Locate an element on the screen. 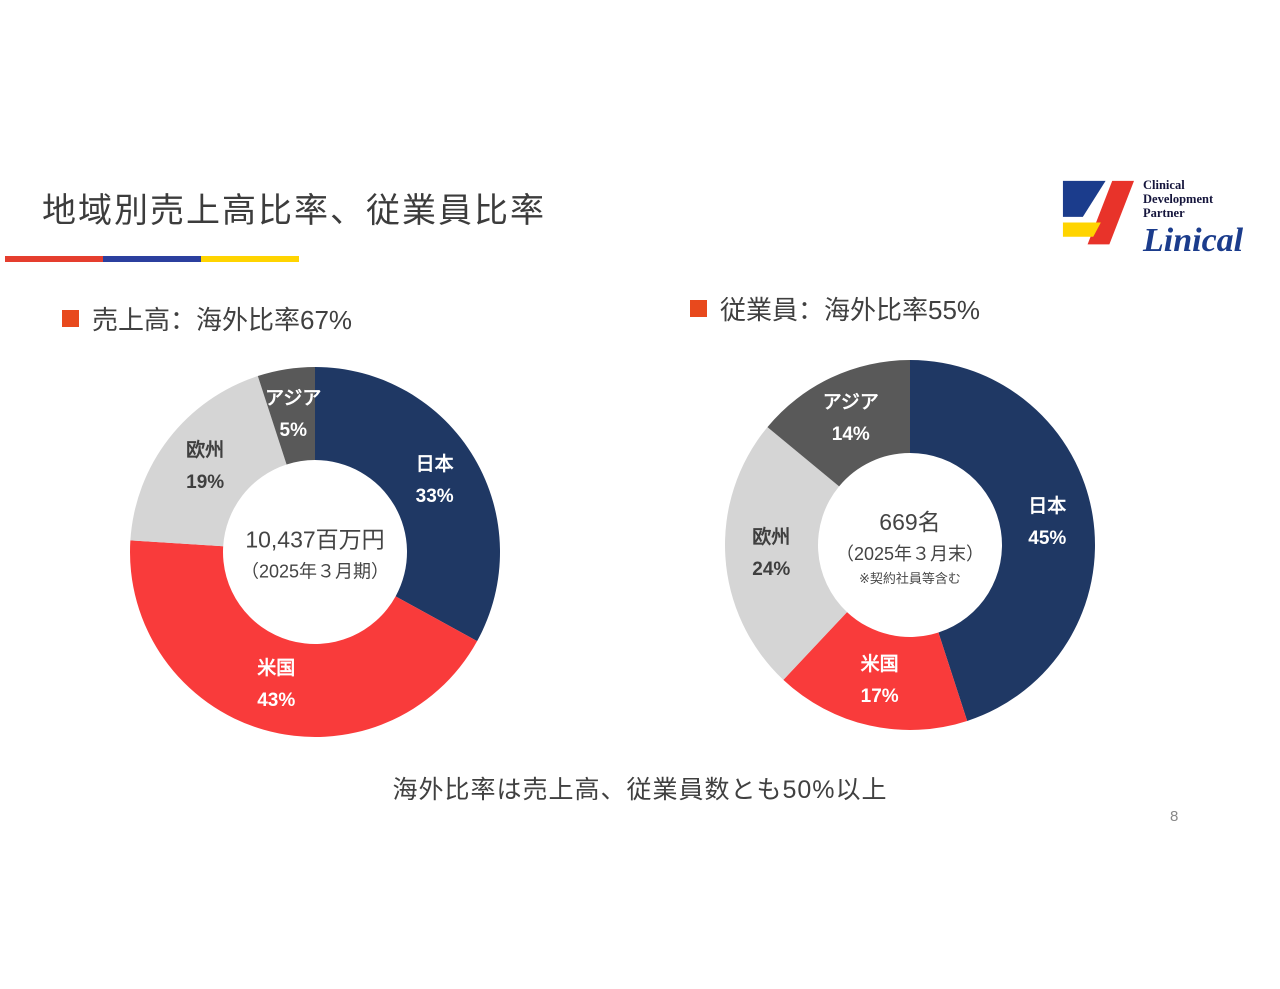 This screenshot has width=1280, height=989. employees-section-header: 従業員：海外比率55% is located at coordinates (835, 308).